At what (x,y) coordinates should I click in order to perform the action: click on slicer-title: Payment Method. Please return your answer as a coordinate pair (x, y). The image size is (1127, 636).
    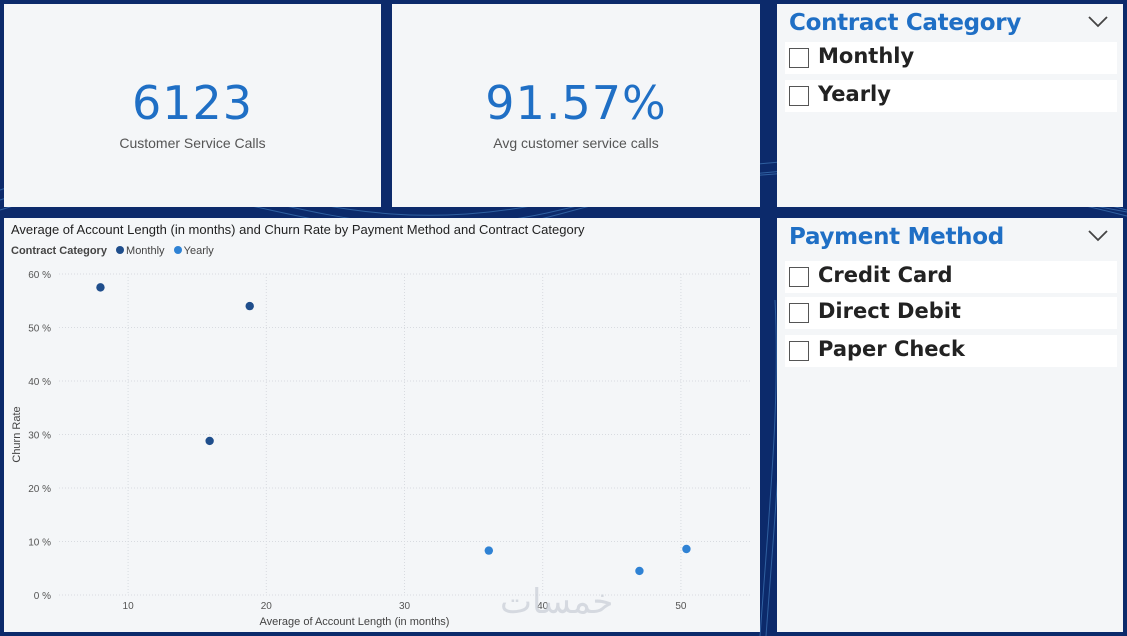
    Looking at the image, I should click on (896, 237).